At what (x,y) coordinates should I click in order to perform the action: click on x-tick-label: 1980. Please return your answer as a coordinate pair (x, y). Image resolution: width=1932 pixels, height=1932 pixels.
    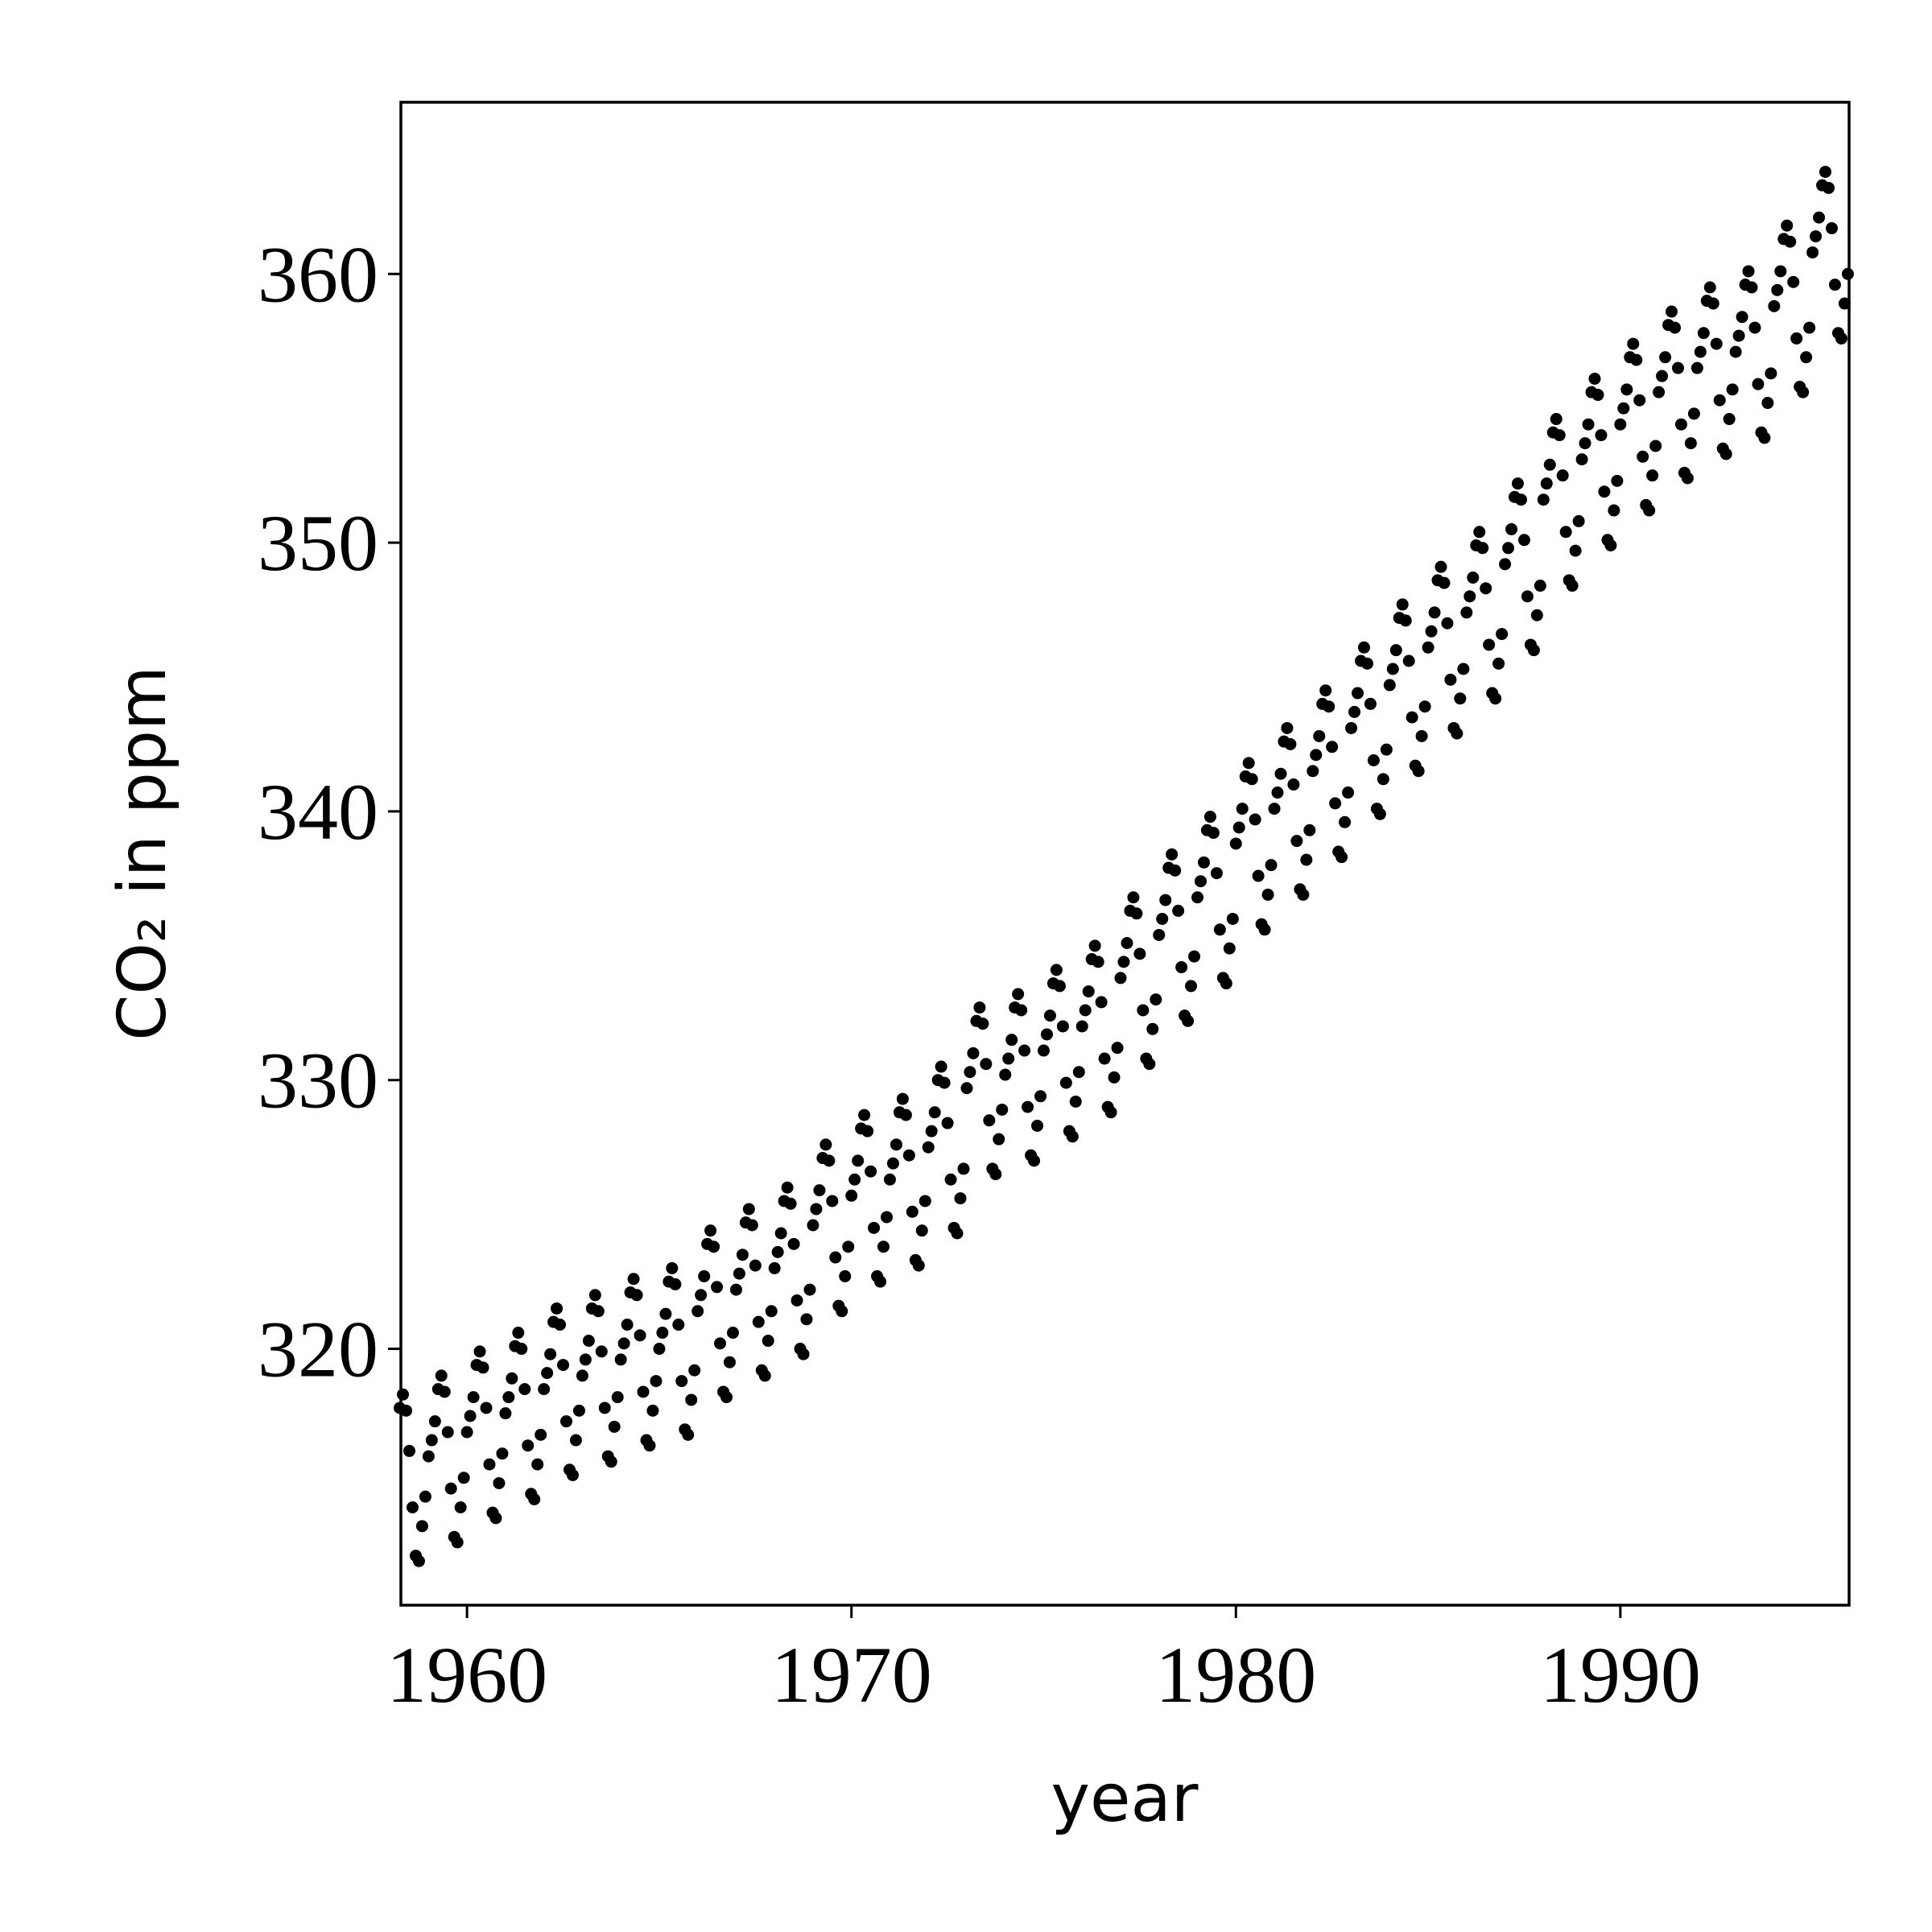
    Looking at the image, I should click on (1235, 1674).